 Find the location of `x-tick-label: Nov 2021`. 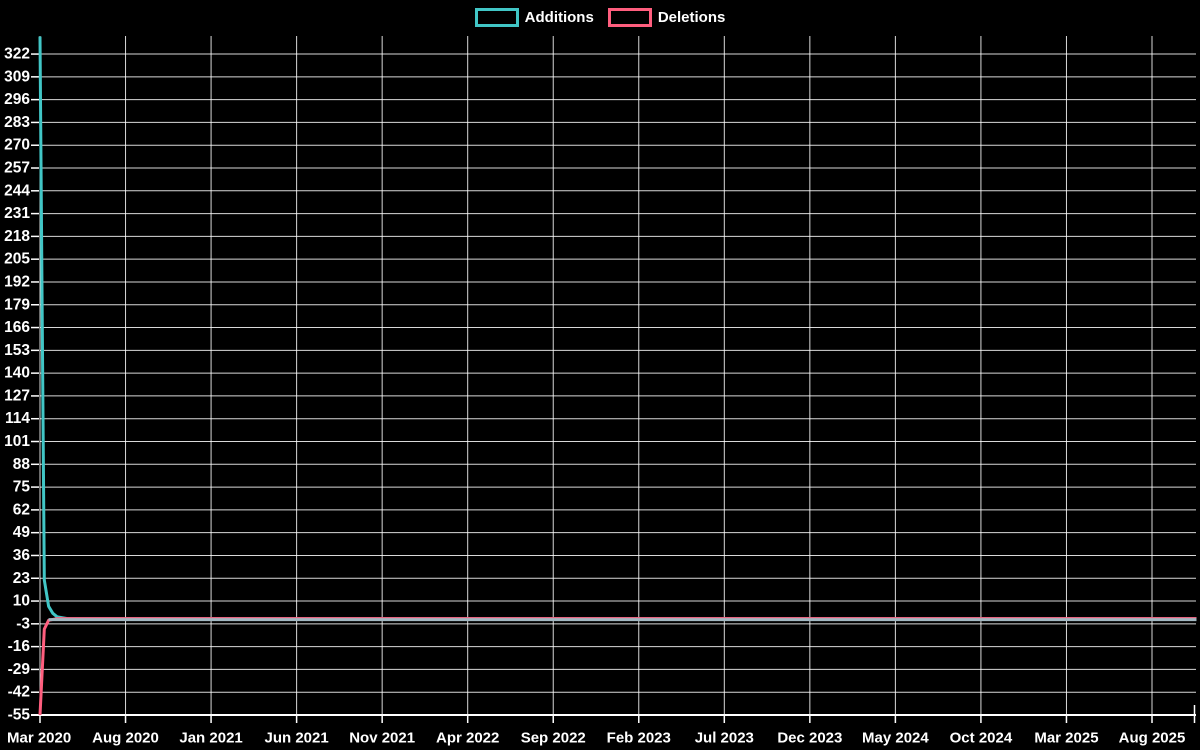

x-tick-label: Nov 2021 is located at coordinates (382, 738).